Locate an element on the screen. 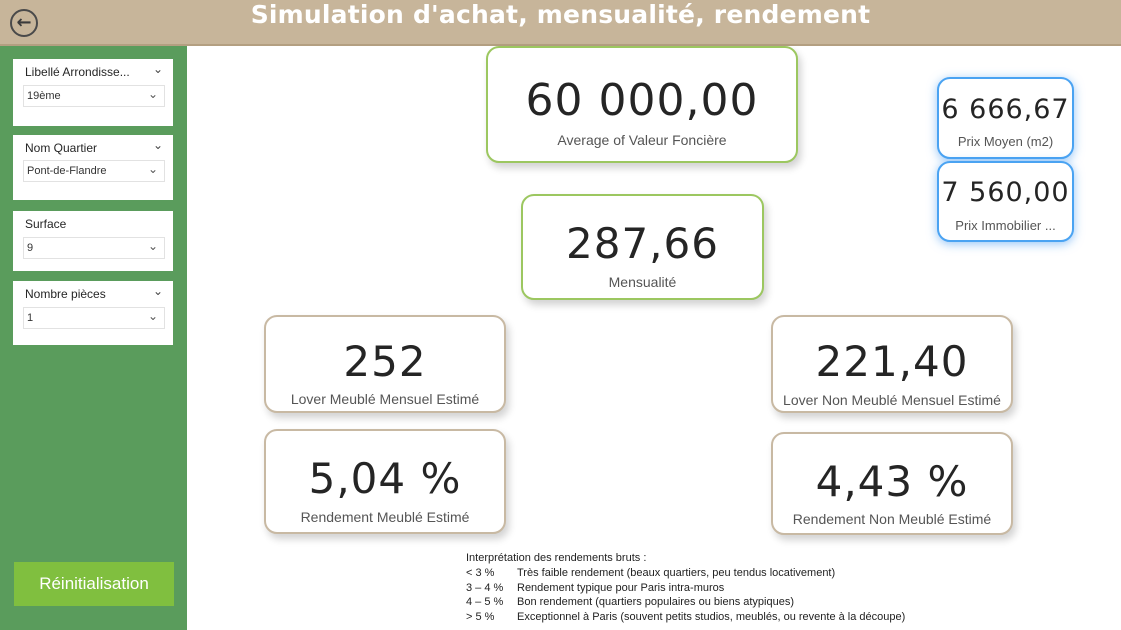 Image resolution: width=1121 pixels, height=630 pixels. surface-dropdown: 9 ⌄ is located at coordinates (94, 248).